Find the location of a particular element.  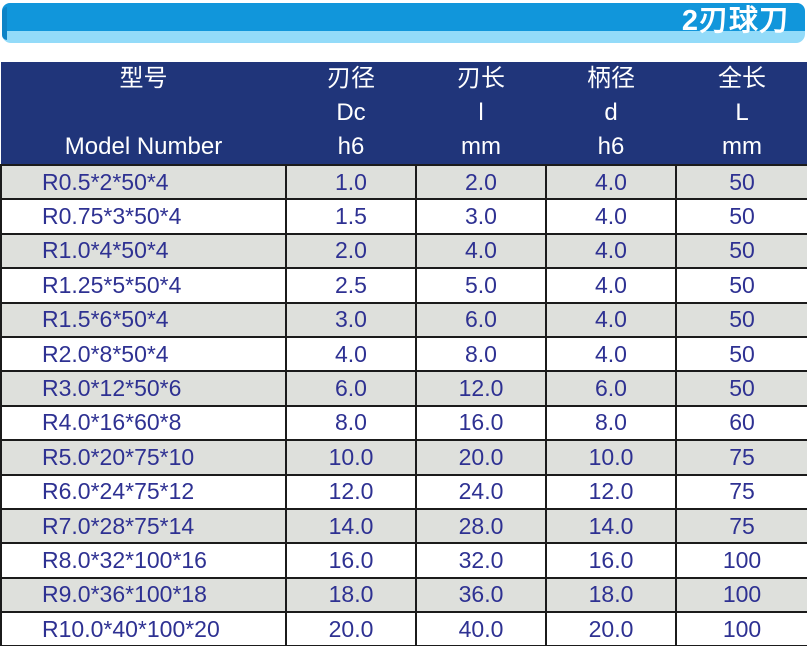

table-row: R8.0*32*100*16 16.0 32.0 16.0 100 is located at coordinates (403, 560).